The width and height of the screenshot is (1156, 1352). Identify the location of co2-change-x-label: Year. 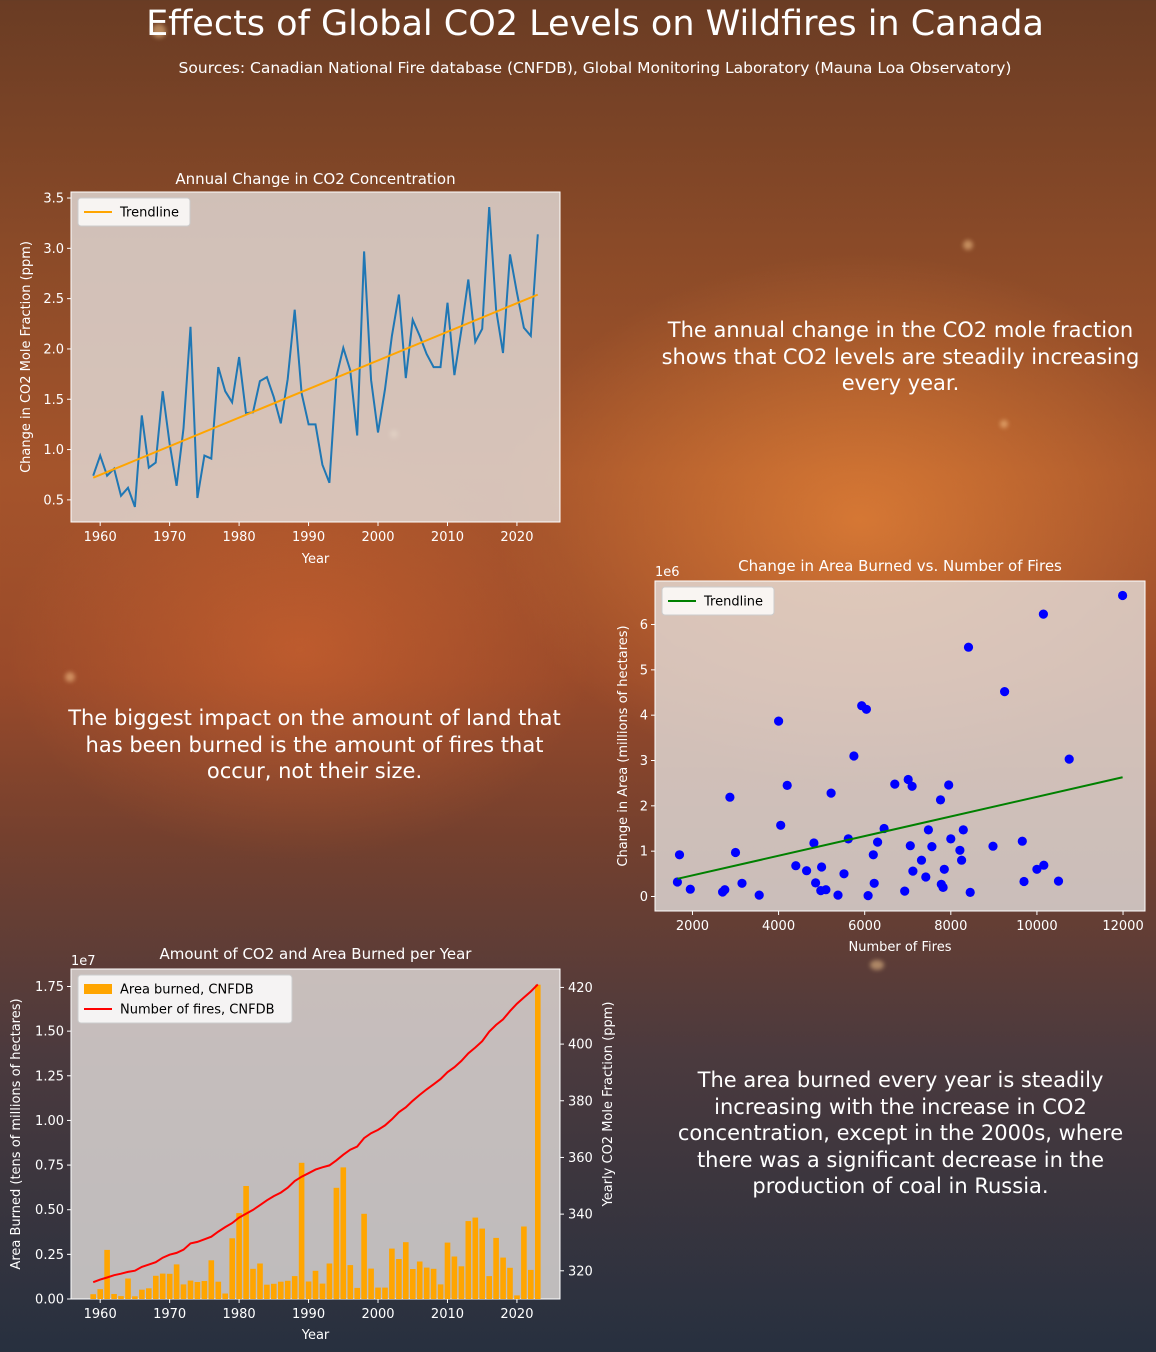
(315, 559).